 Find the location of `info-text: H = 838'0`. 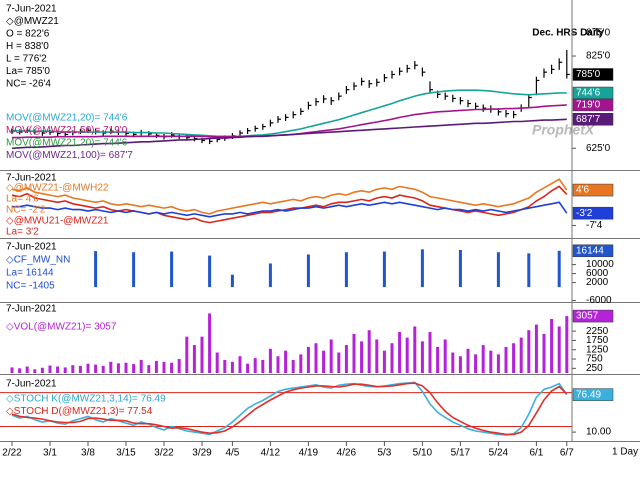

info-text: H = 838'0 is located at coordinates (27, 46).